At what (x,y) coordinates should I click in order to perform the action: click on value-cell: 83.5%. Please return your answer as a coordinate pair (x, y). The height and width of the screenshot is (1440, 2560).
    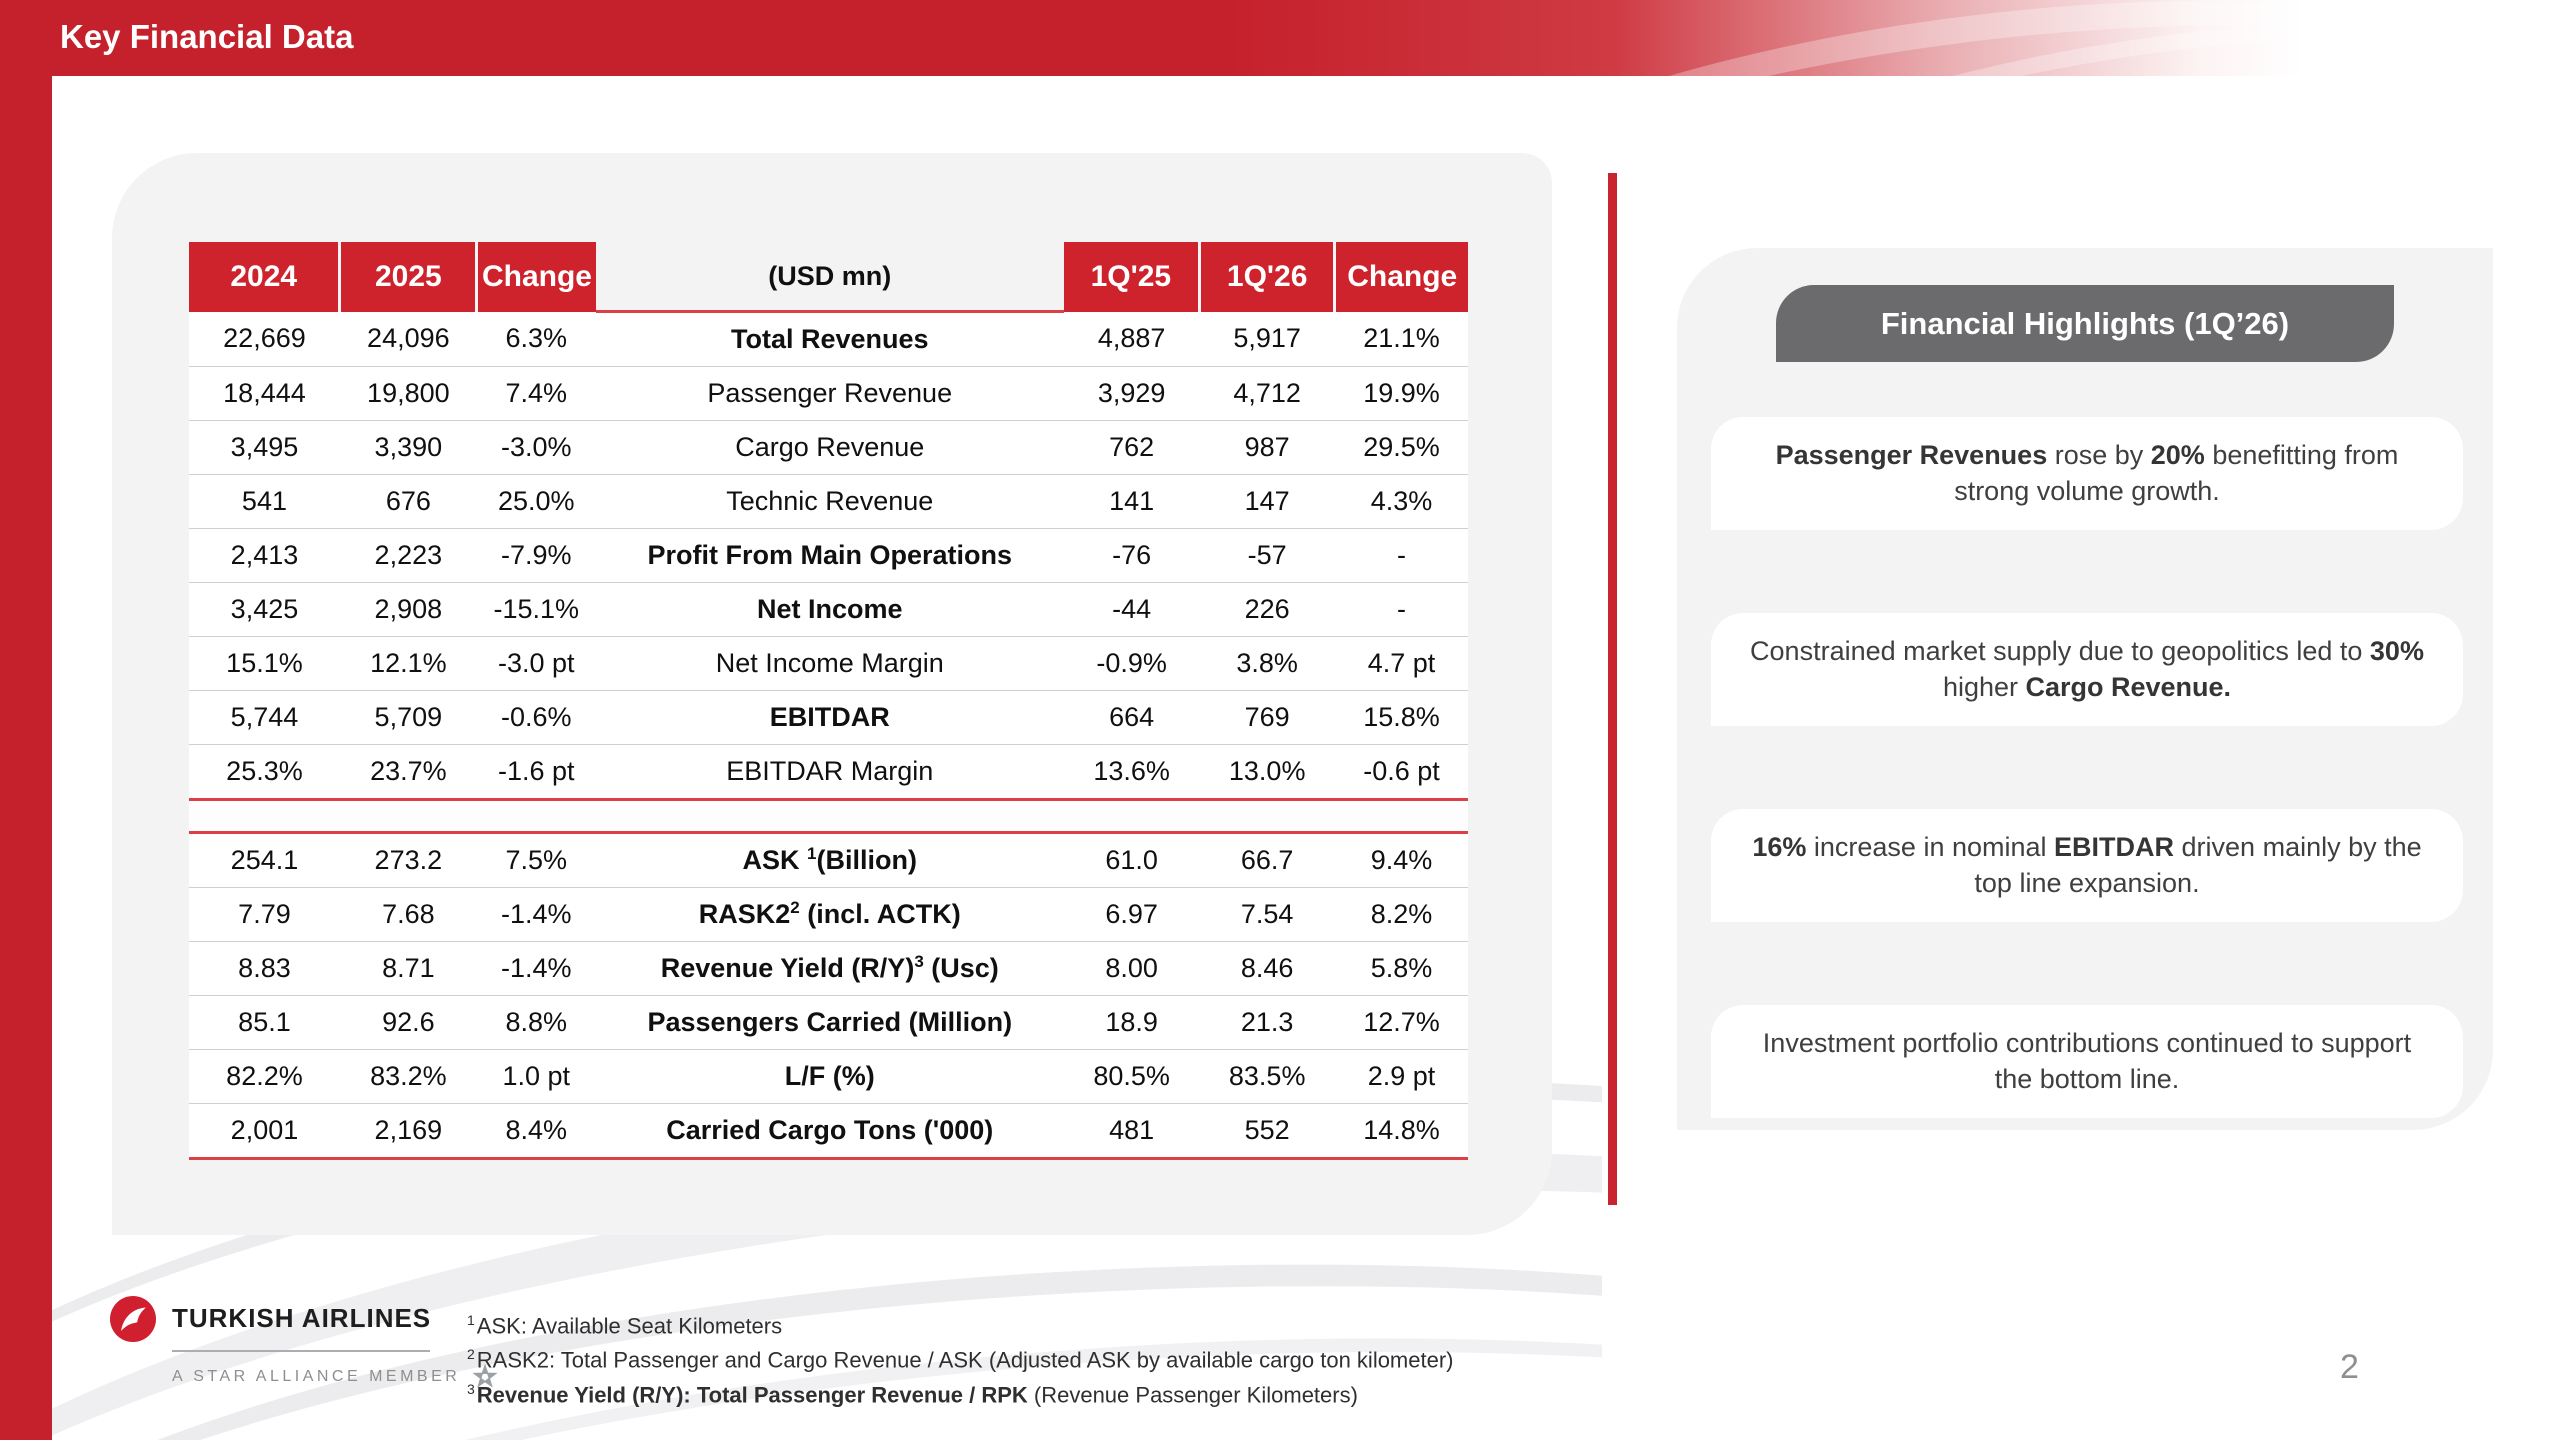
    Looking at the image, I should click on (1267, 1076).